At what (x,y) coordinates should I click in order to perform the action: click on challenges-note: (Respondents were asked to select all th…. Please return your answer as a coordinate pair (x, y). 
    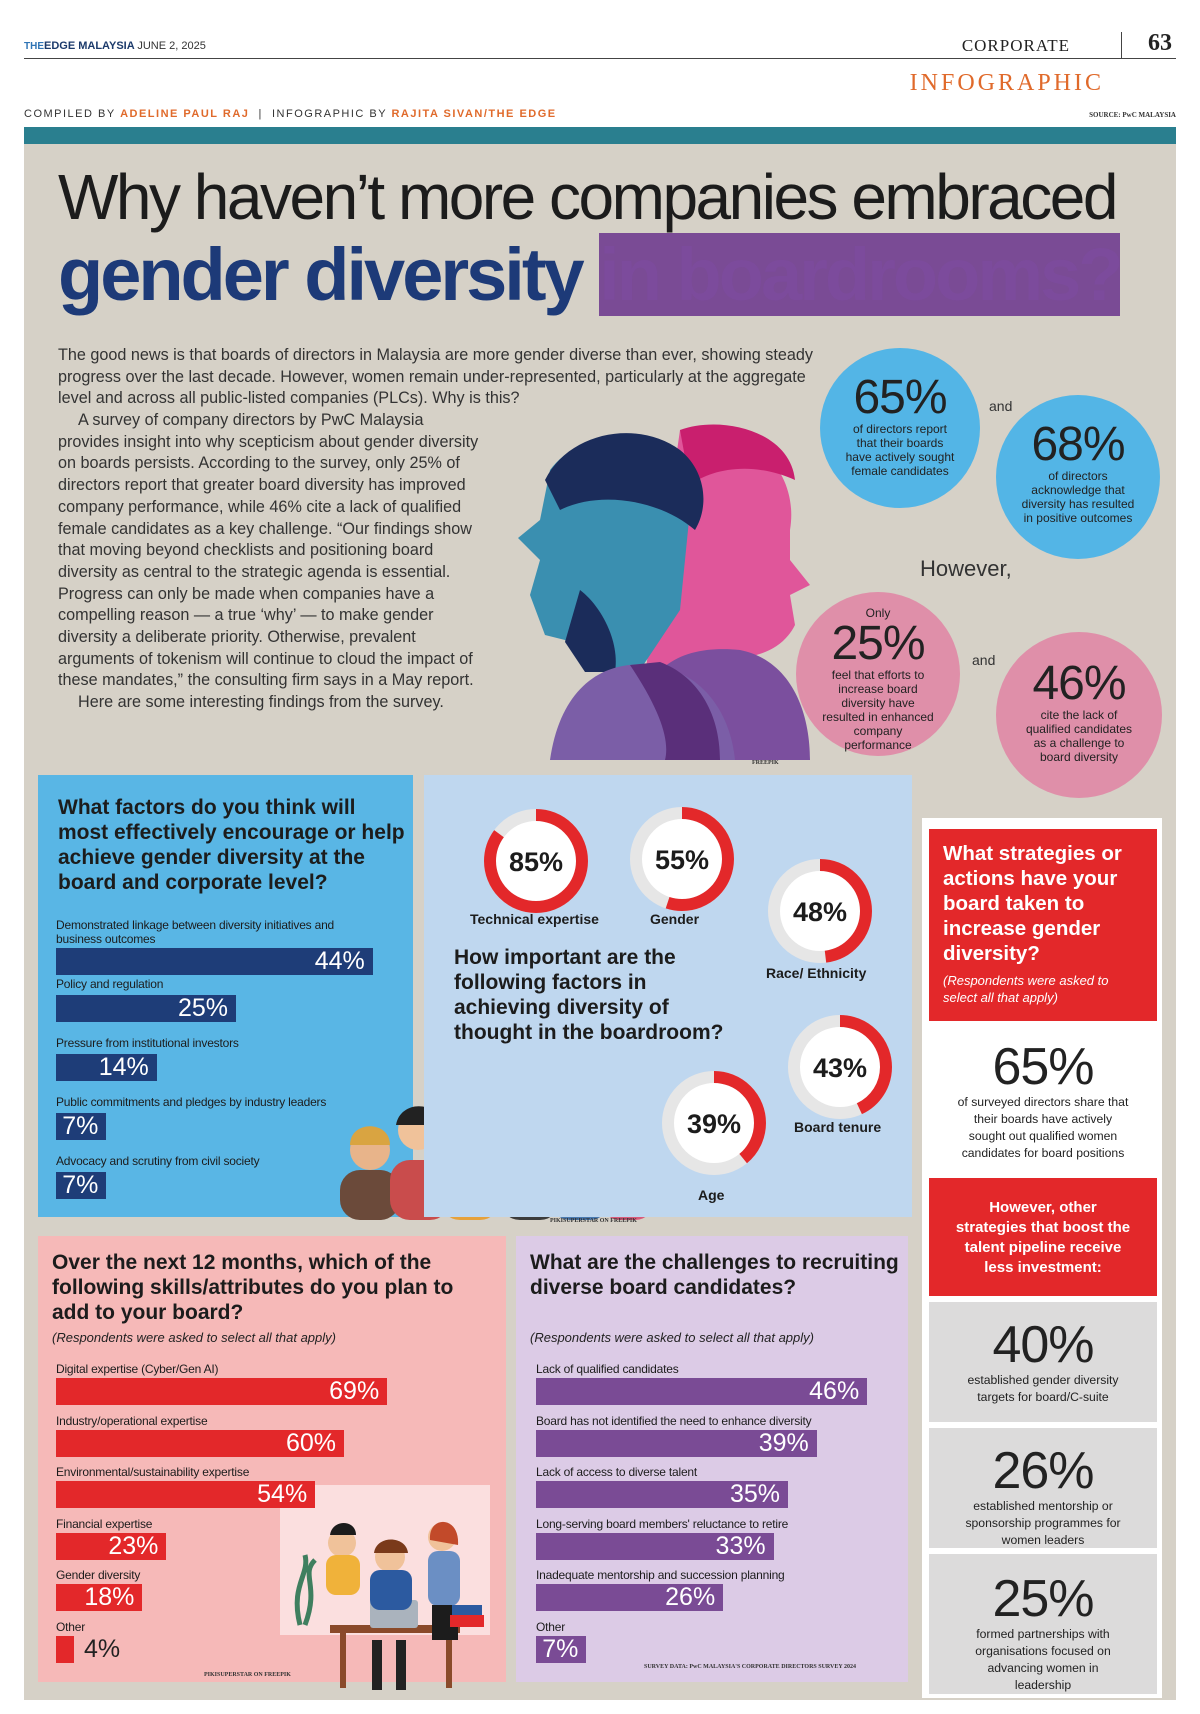
    Looking at the image, I should click on (672, 1337).